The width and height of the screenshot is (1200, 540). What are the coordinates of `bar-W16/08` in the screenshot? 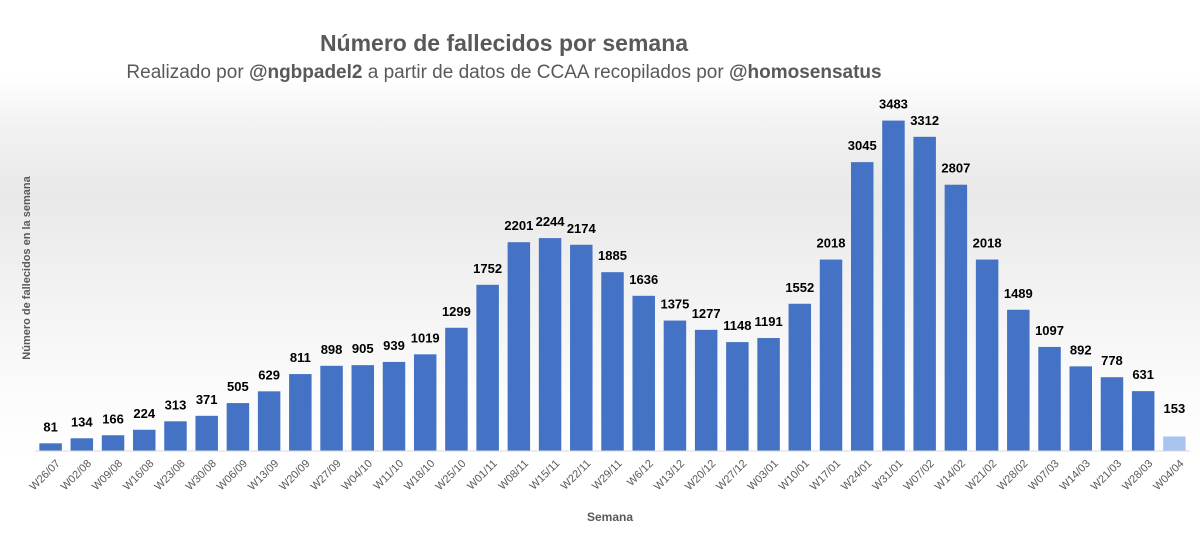 It's located at (144, 440).